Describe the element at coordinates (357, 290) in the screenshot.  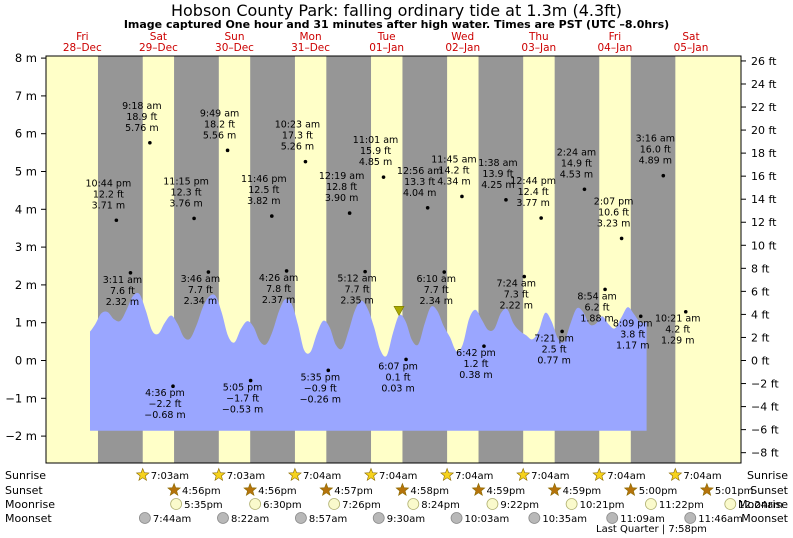
I see `extreme-feet: 7.7 ft` at that location.